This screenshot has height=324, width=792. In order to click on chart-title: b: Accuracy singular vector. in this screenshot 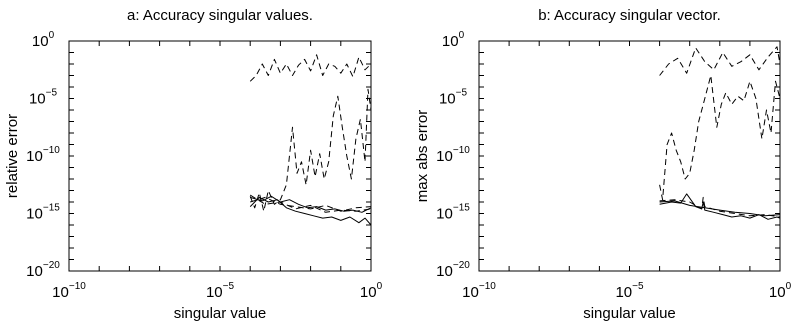, I will do `click(629, 15)`.